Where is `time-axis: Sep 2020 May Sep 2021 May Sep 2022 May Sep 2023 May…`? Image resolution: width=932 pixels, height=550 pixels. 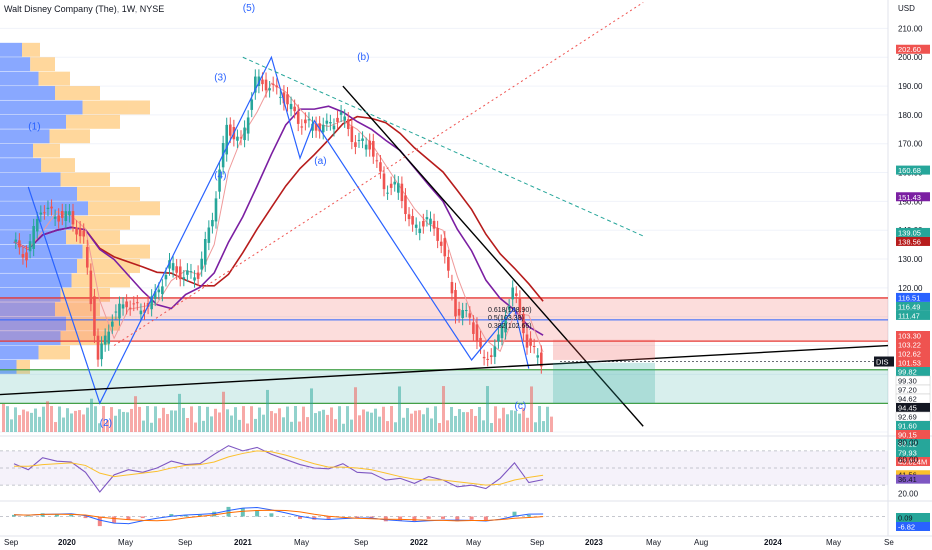 time-axis: Sep 2020 May Sep 2021 May Sep 2022 May Sep 2023 May… is located at coordinates (449, 542).